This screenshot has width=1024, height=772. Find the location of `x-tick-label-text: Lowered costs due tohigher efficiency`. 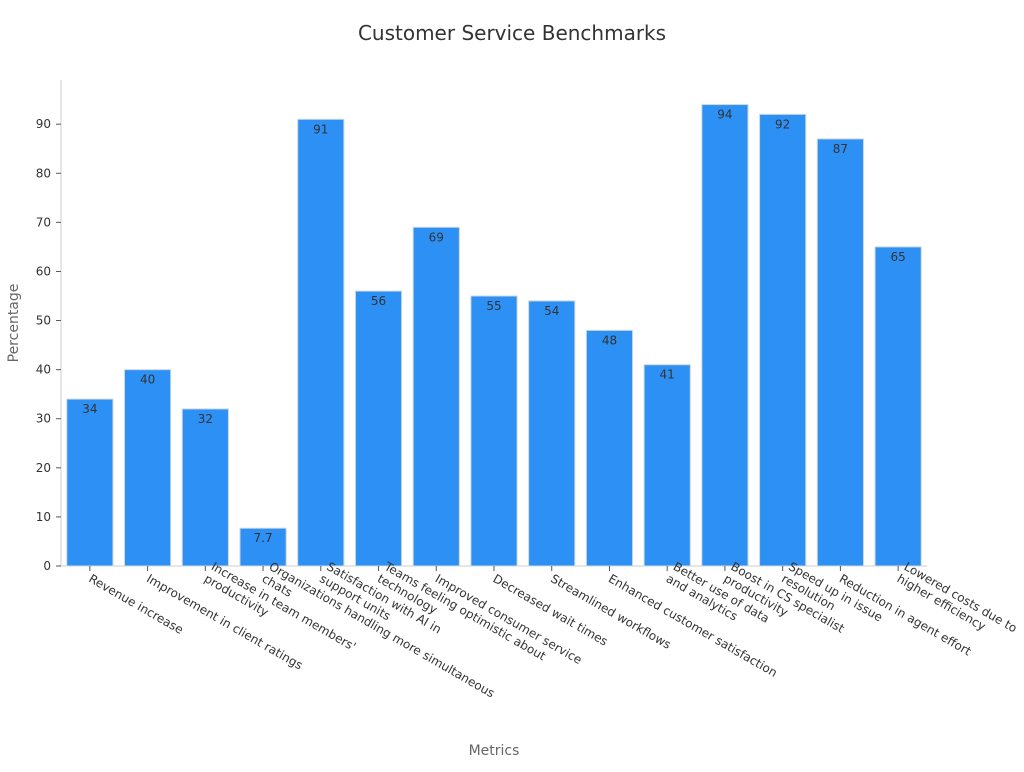

x-tick-label-text: Lowered costs due tohigher efficiency is located at coordinates (957, 603).